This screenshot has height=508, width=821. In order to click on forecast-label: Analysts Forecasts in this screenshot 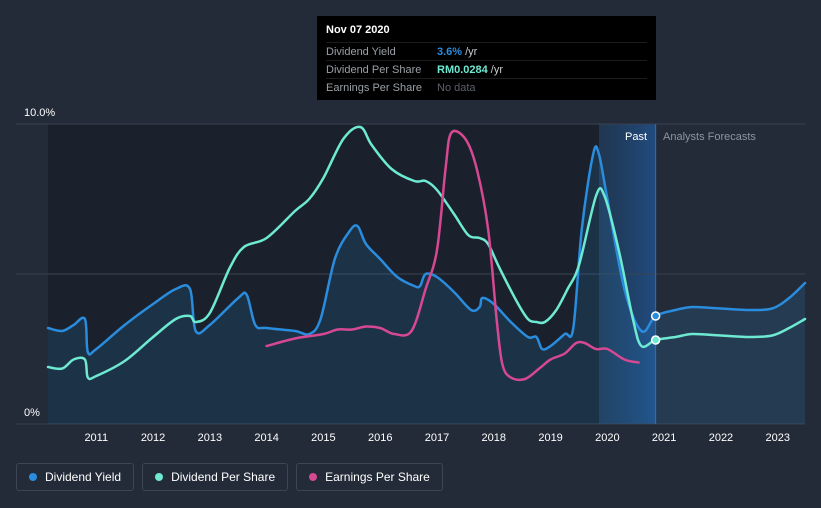, I will do `click(709, 137)`.